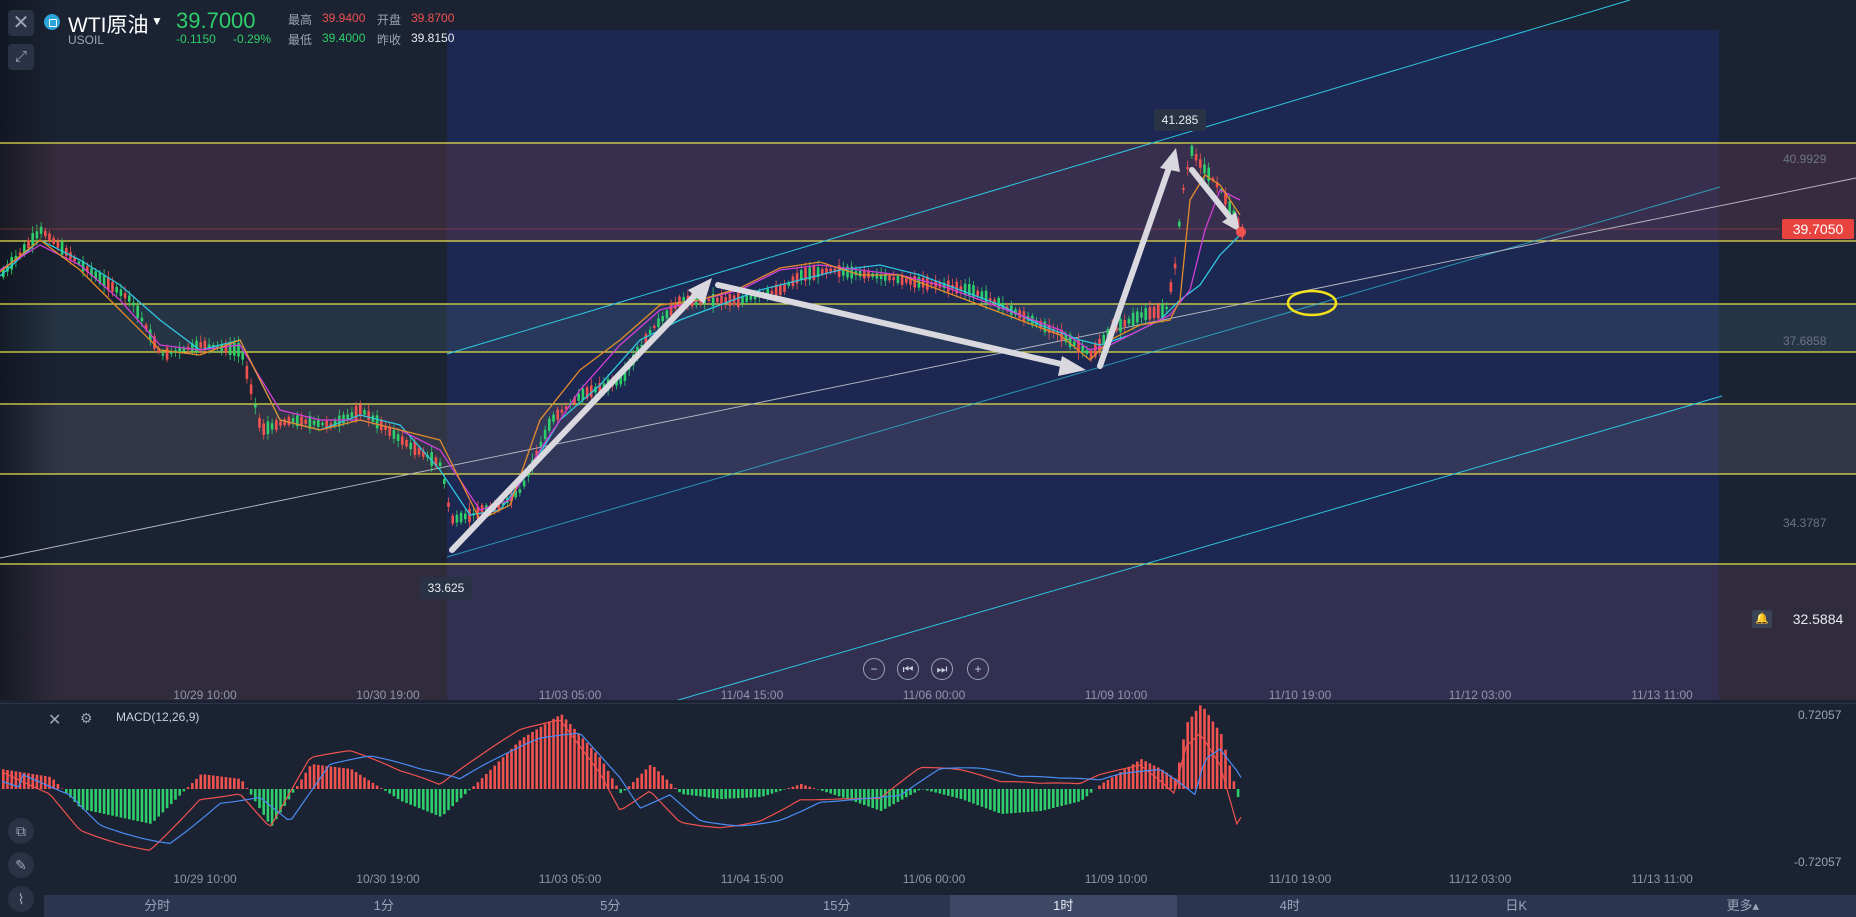 The width and height of the screenshot is (1856, 917). Describe the element at coordinates (978, 669) in the screenshot. I see `zoom-in-button: +` at that location.